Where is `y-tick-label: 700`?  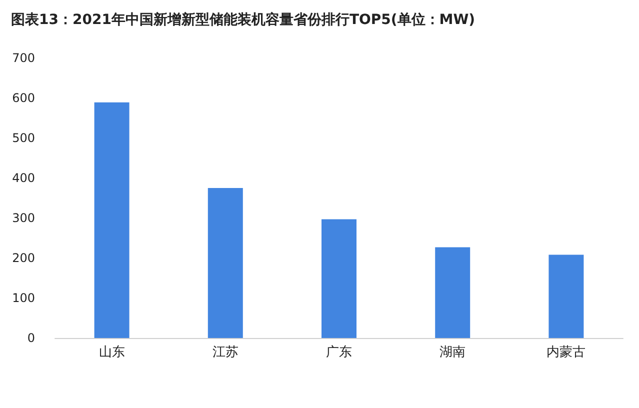 y-tick-label: 700 is located at coordinates (23, 58).